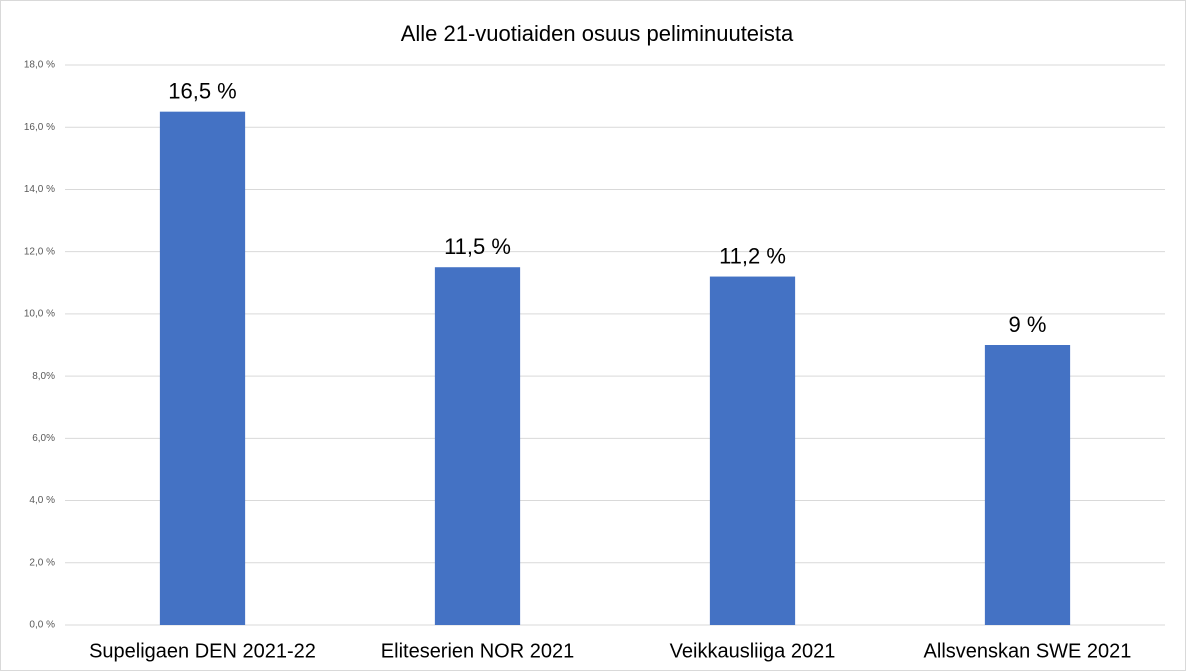 The height and width of the screenshot is (671, 1186). I want to click on y-tick-label: 12,0 %, so click(39, 251).